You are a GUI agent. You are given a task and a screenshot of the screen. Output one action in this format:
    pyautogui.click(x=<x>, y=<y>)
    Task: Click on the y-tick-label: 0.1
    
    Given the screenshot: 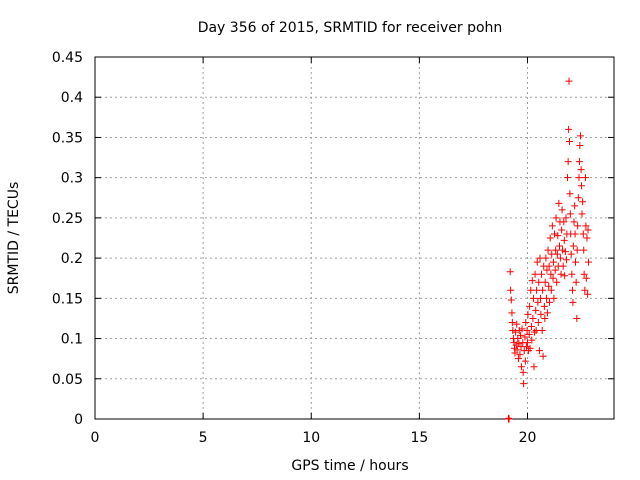 What is the action you would take?
    pyautogui.click(x=72, y=340)
    